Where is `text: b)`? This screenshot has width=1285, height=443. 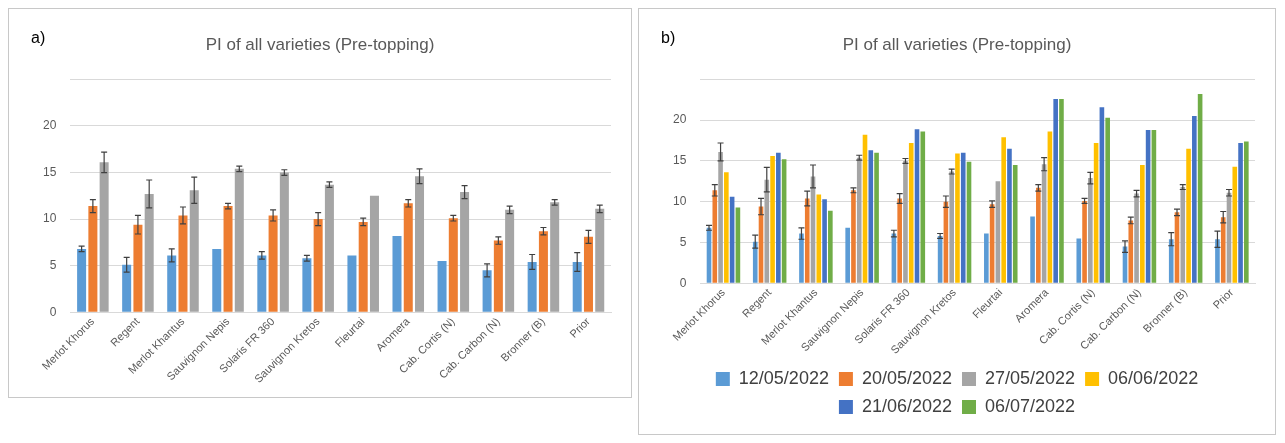
text: b) is located at coordinates (668, 38).